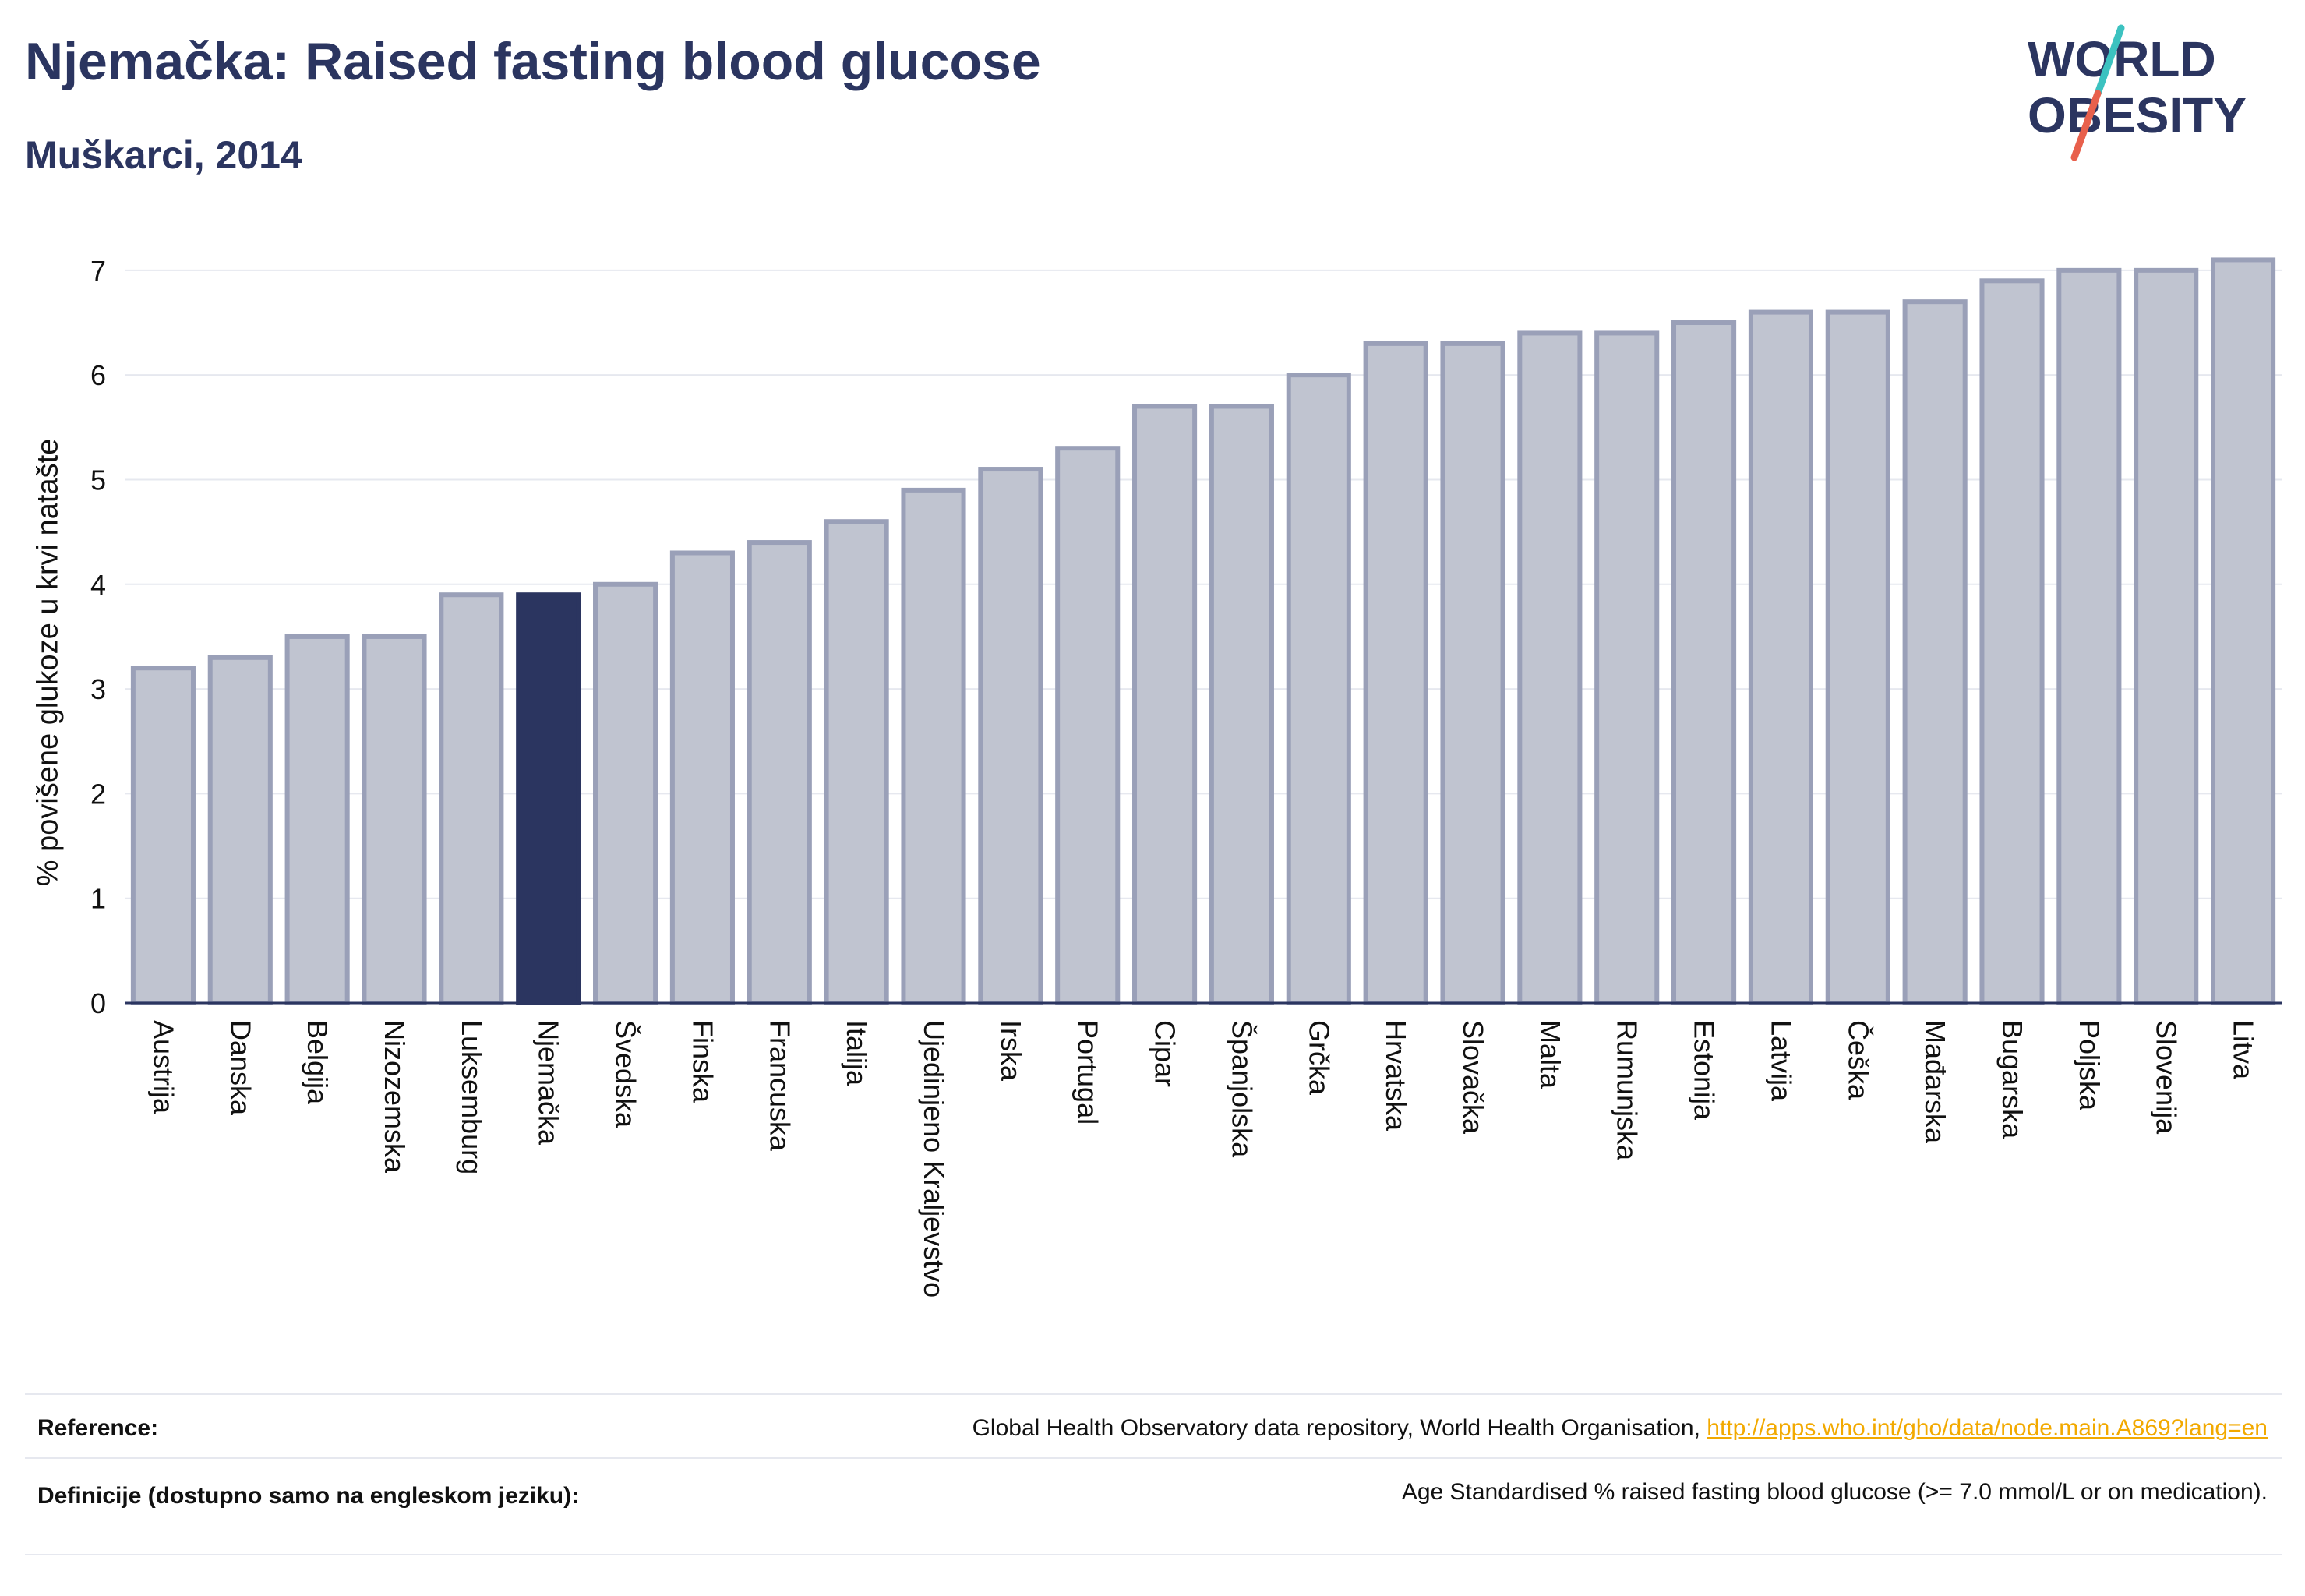 This screenshot has height=1596, width=2305. I want to click on logo-text-world: WORLD, so click(2122, 59).